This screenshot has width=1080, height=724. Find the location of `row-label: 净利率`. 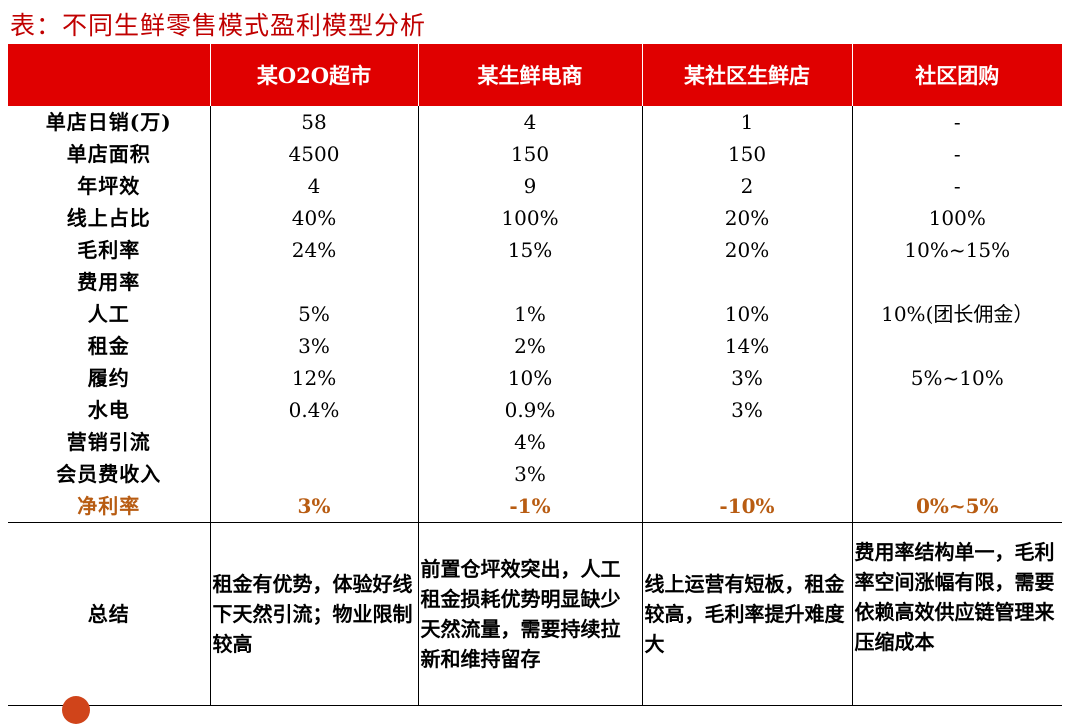

row-label: 净利率 is located at coordinates (109, 506).